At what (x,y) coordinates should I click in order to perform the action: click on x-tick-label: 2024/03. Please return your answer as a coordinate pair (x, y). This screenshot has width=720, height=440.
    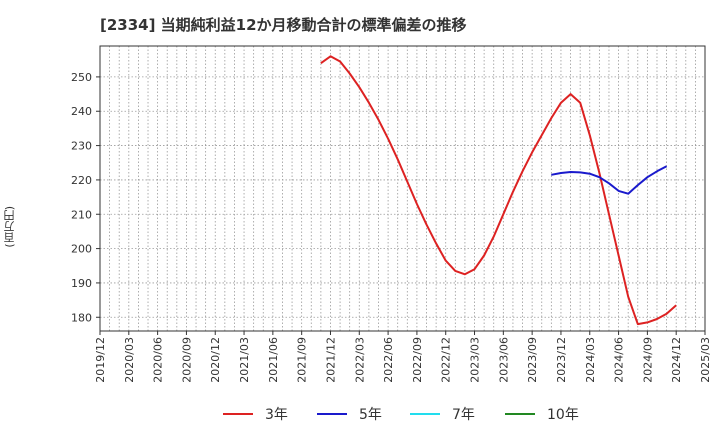
    Looking at the image, I should click on (590, 360).